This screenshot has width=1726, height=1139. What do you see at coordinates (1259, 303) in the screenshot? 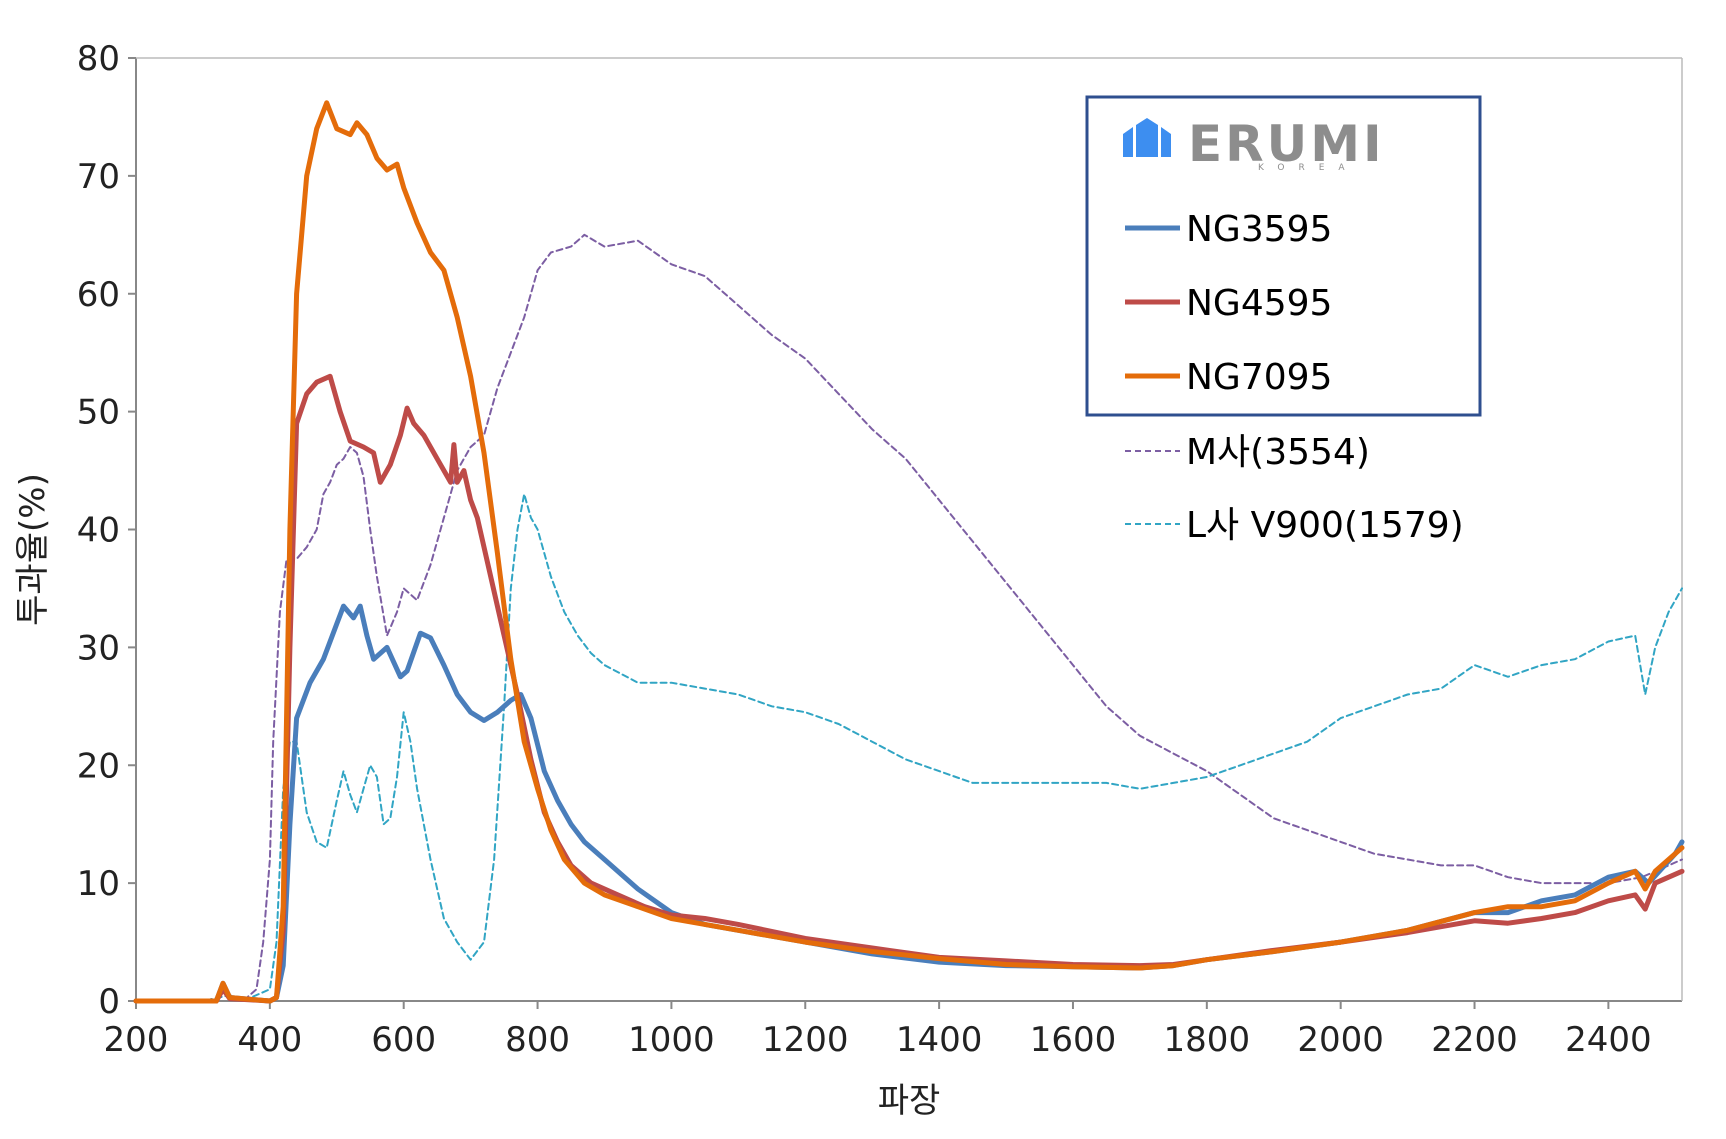
I see `legend-label-1: NG4595` at bounding box center [1259, 303].